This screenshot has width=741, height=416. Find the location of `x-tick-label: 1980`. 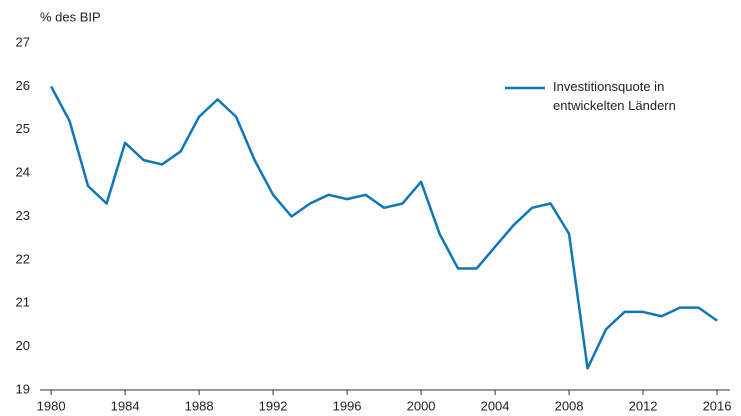

x-tick-label: 1980 is located at coordinates (51, 405).